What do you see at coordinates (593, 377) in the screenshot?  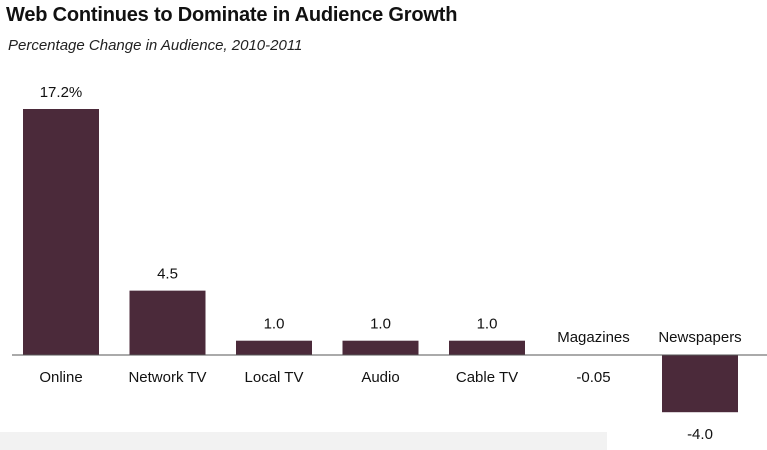 I see `value-label-magazines: -0.05` at bounding box center [593, 377].